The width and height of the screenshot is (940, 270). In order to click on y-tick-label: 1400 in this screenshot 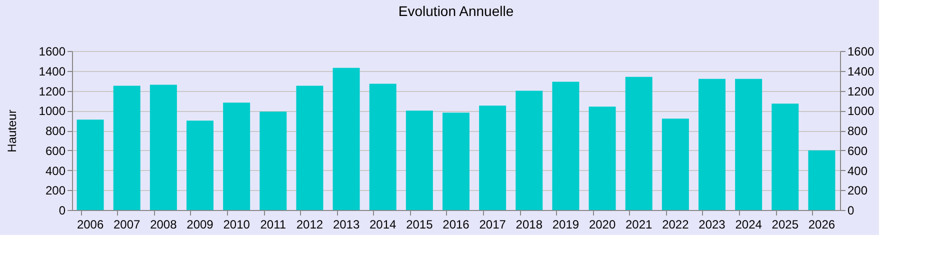, I will do `click(52, 71)`.